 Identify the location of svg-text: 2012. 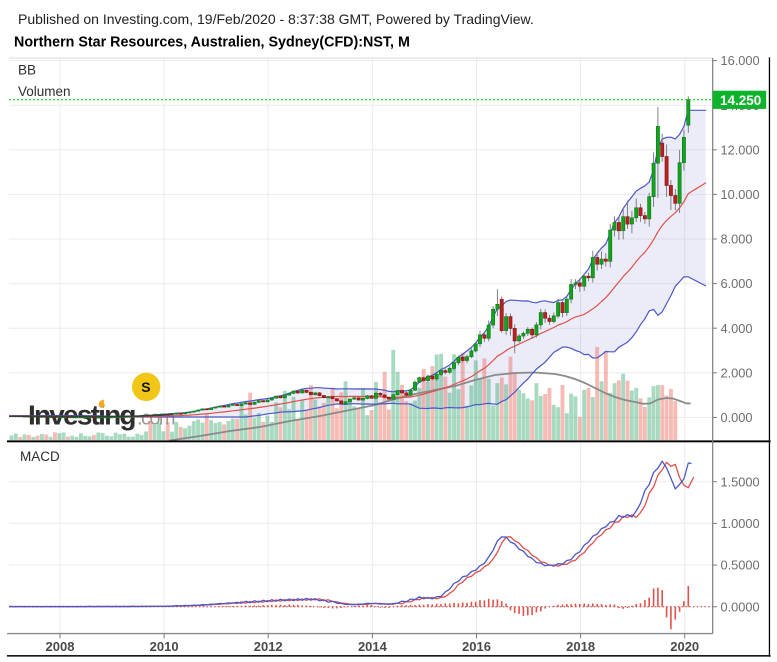
(268, 646).